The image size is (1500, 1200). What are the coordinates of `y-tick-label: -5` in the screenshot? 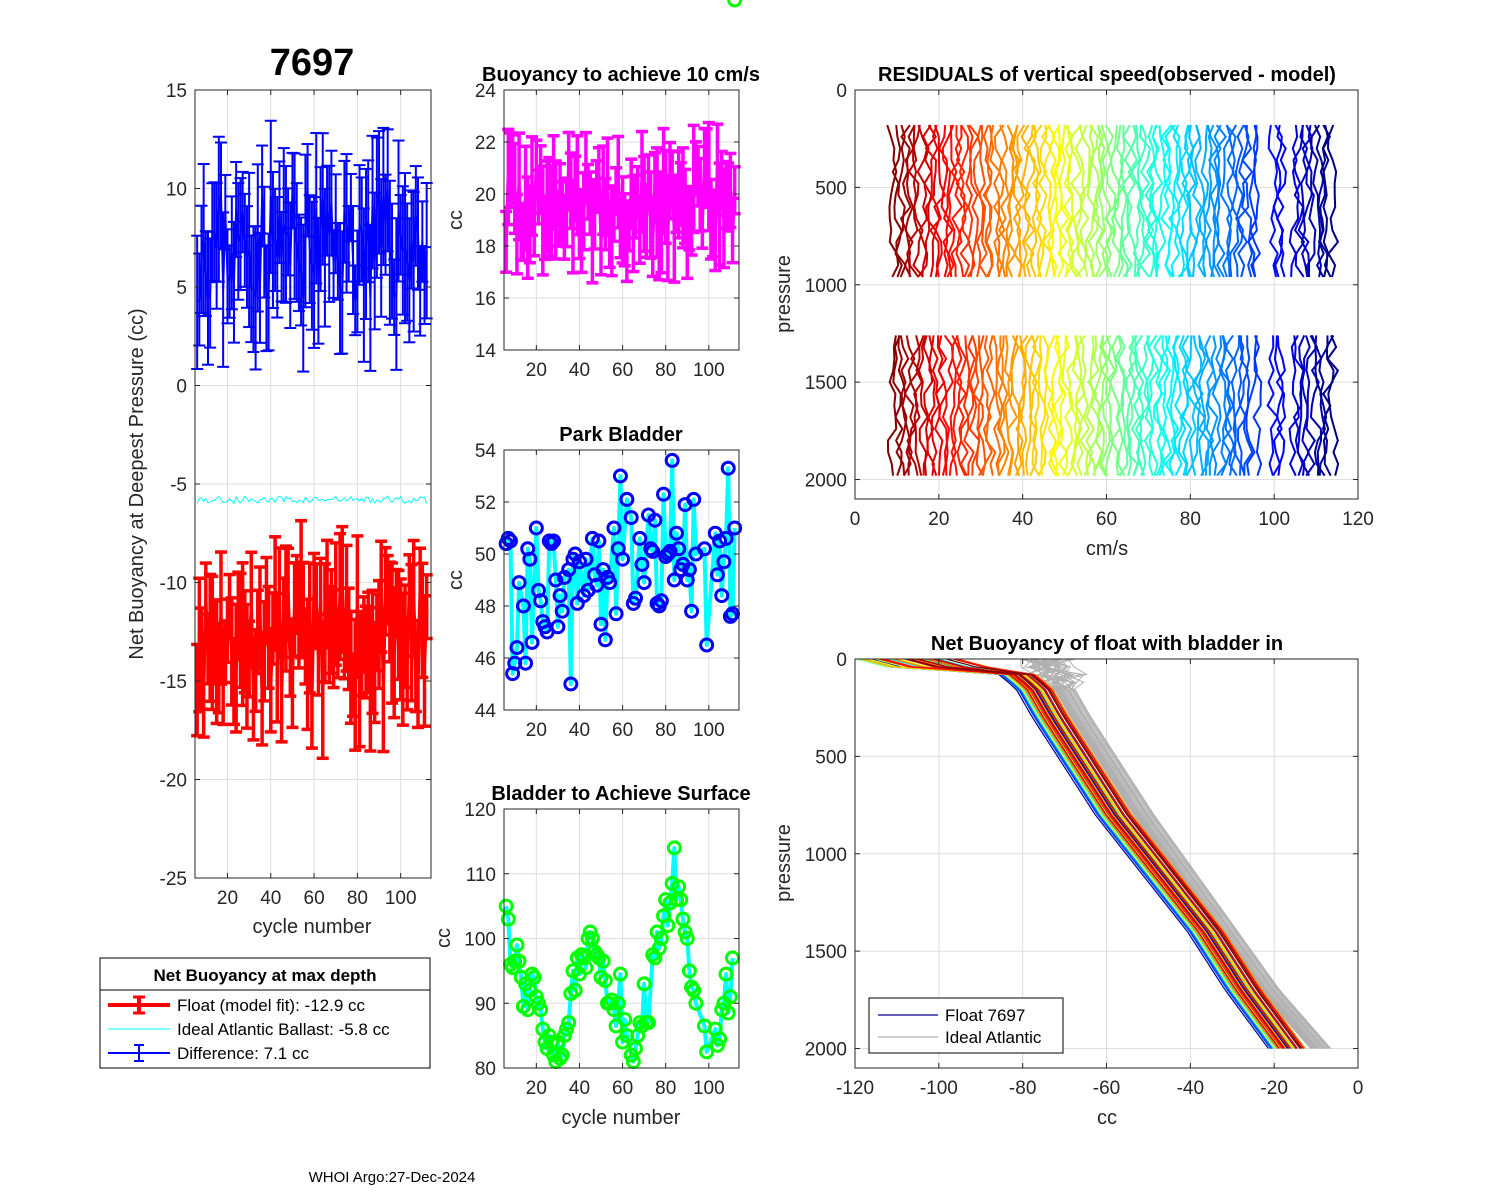 It's located at (178, 485).